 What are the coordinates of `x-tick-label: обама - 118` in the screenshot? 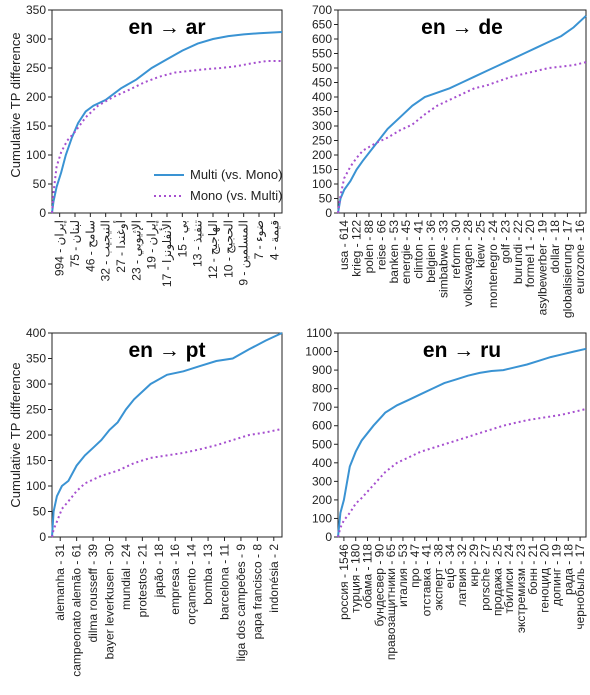 It's located at (368, 576).